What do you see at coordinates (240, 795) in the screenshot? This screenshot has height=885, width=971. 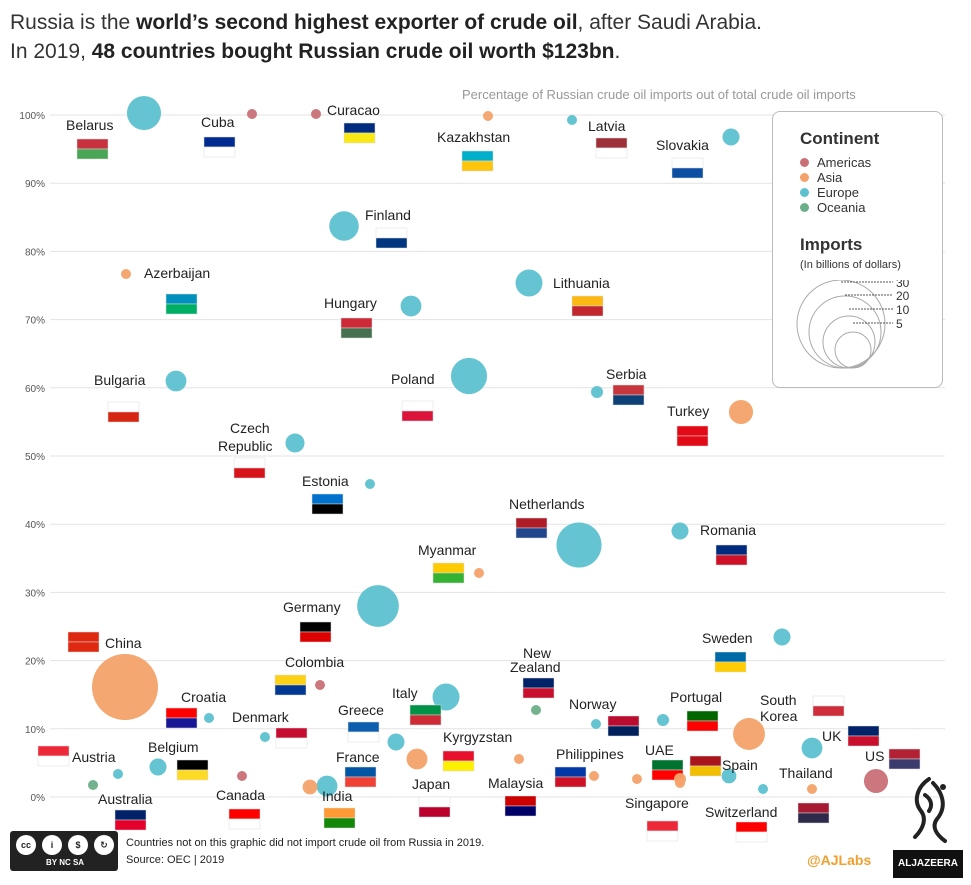 I see `label-canada: Canada` at bounding box center [240, 795].